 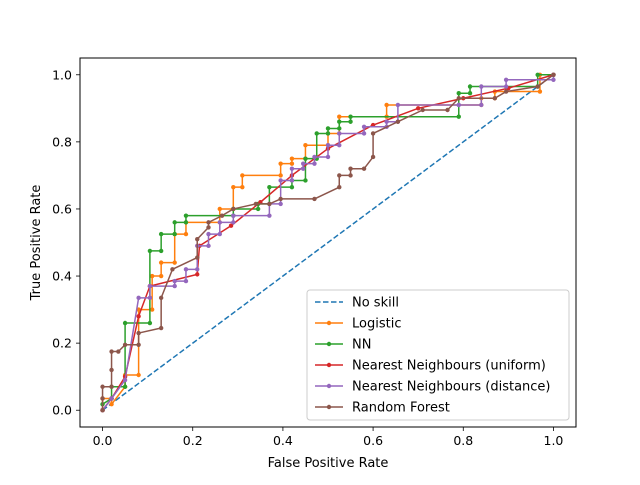 What do you see at coordinates (329, 386) in the screenshot?
I see `legend-marker-nearest-neighbours-distance` at bounding box center [329, 386].